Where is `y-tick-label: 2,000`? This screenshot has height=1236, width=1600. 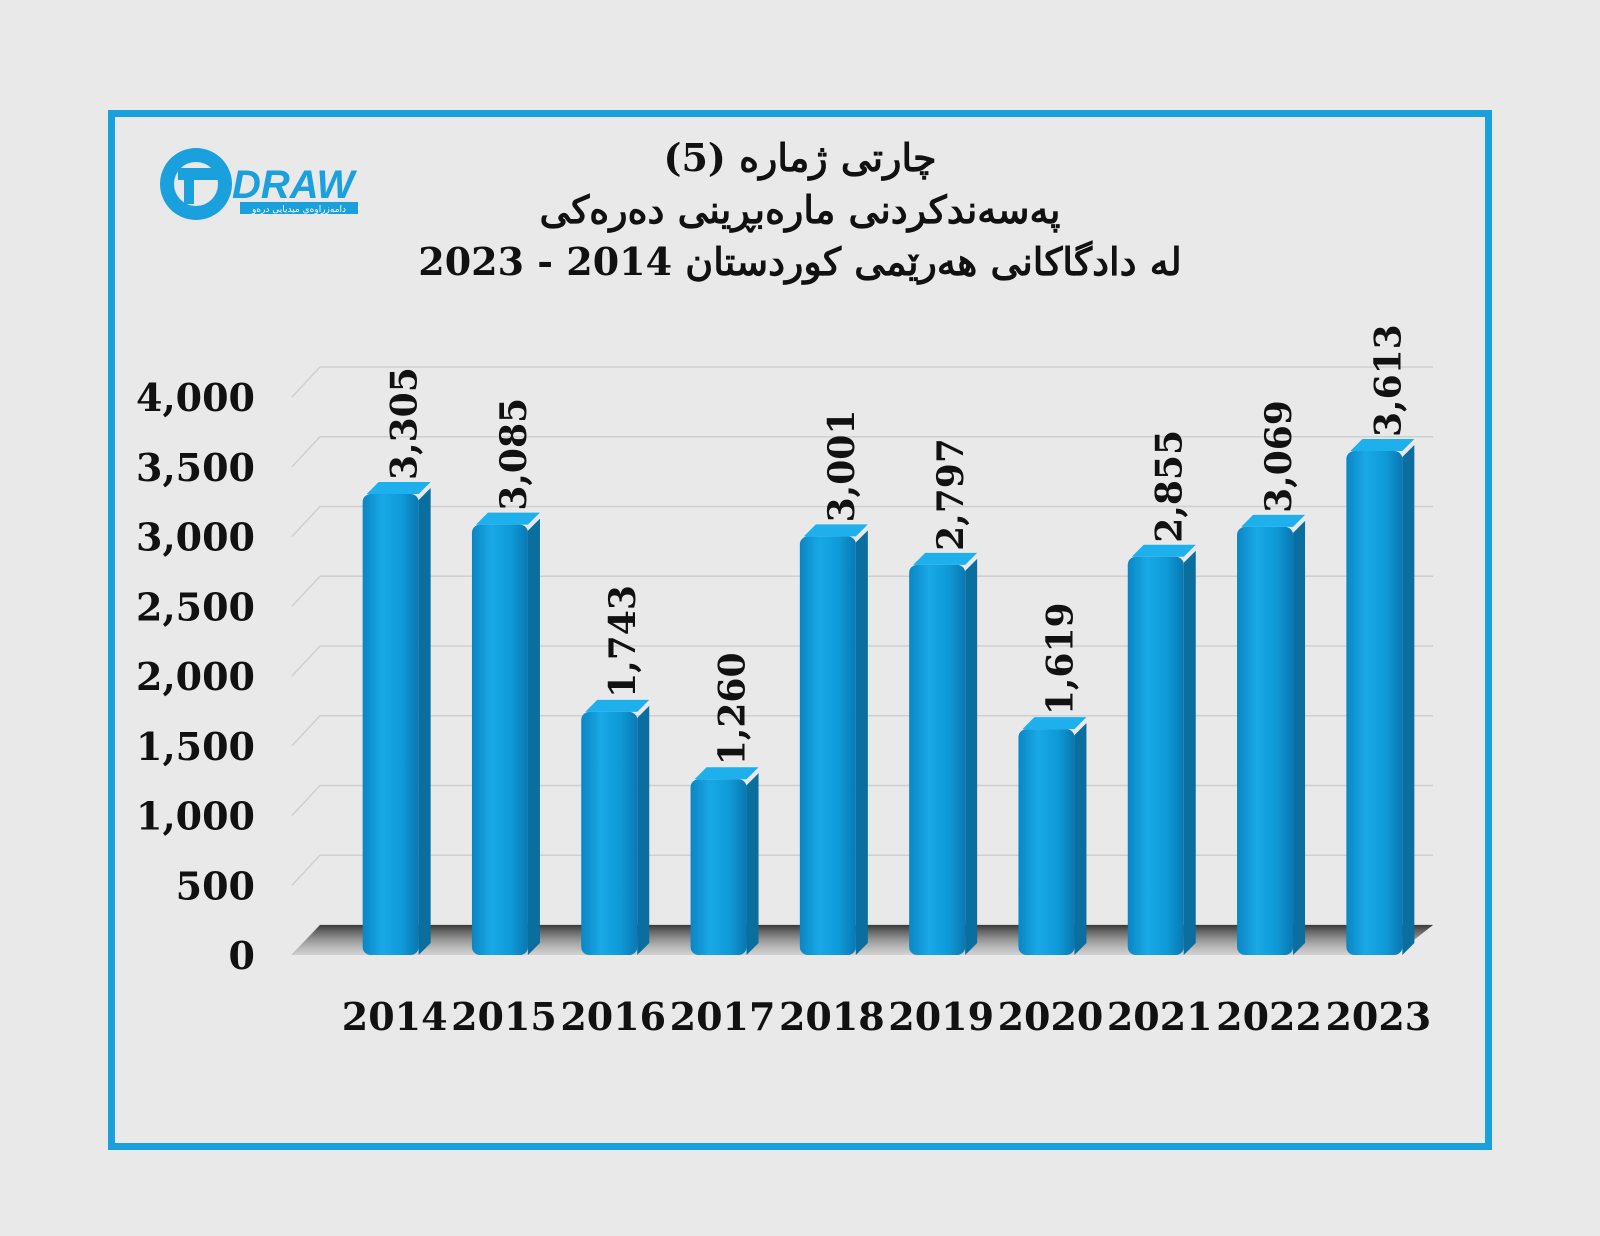 y-tick-label: 2,000 is located at coordinates (195, 676).